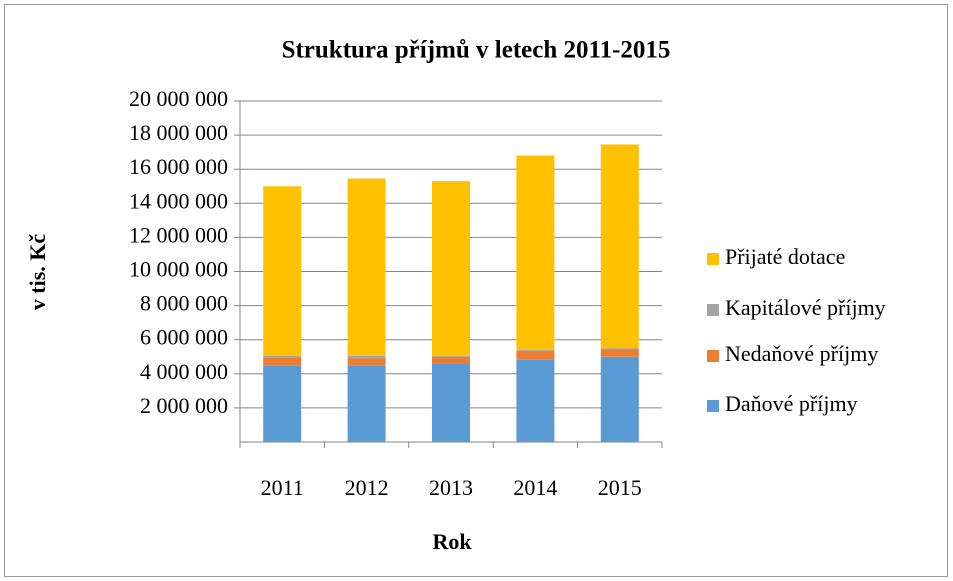  Describe the element at coordinates (178, 132) in the screenshot. I see `y-tick-label: 18 000 000` at that location.